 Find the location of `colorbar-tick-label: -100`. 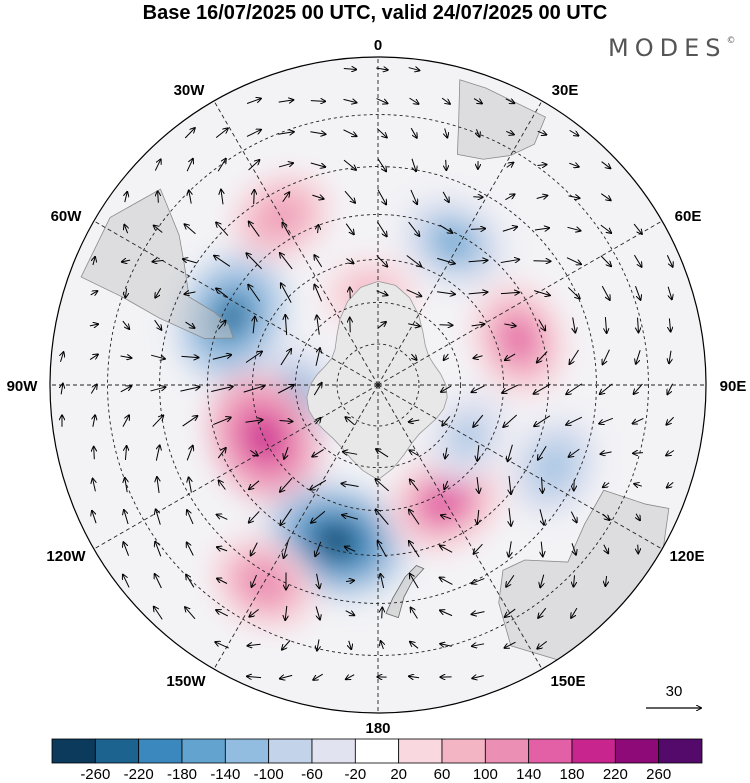

colorbar-tick-label: -100 is located at coordinates (269, 774).